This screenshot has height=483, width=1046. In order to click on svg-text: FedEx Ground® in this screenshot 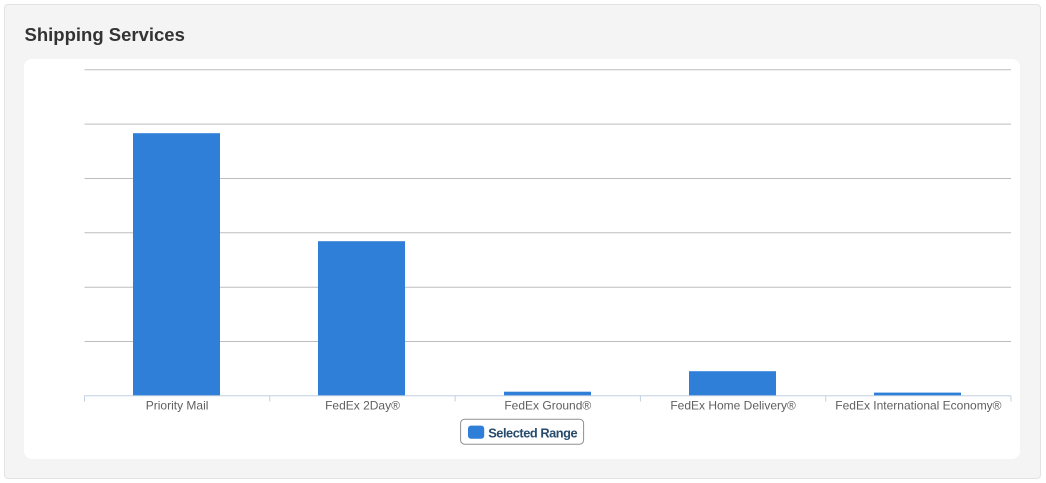, I will do `click(547, 405)`.